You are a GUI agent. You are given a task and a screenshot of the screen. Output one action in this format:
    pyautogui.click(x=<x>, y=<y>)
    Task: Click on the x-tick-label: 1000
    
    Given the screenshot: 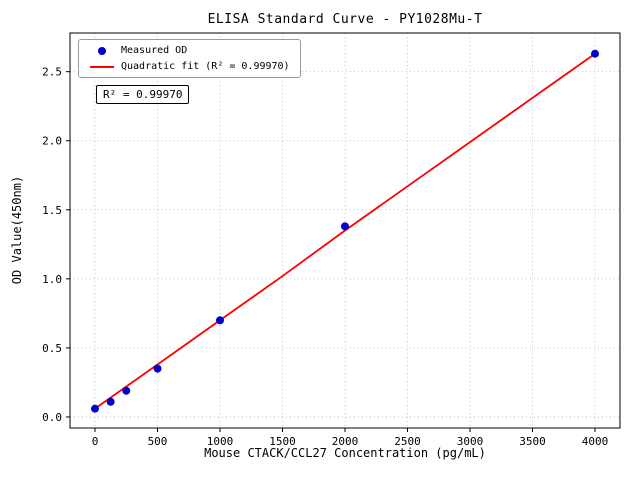 What is the action you would take?
    pyautogui.click(x=220, y=441)
    